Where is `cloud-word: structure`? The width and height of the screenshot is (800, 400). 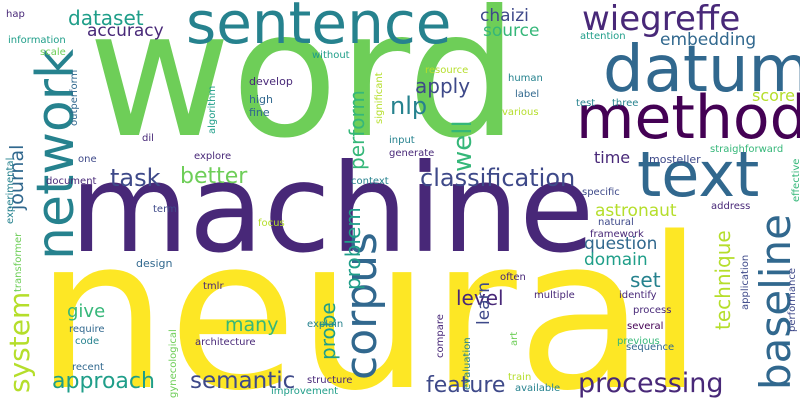
cloud-word: structure is located at coordinates (330, 380).